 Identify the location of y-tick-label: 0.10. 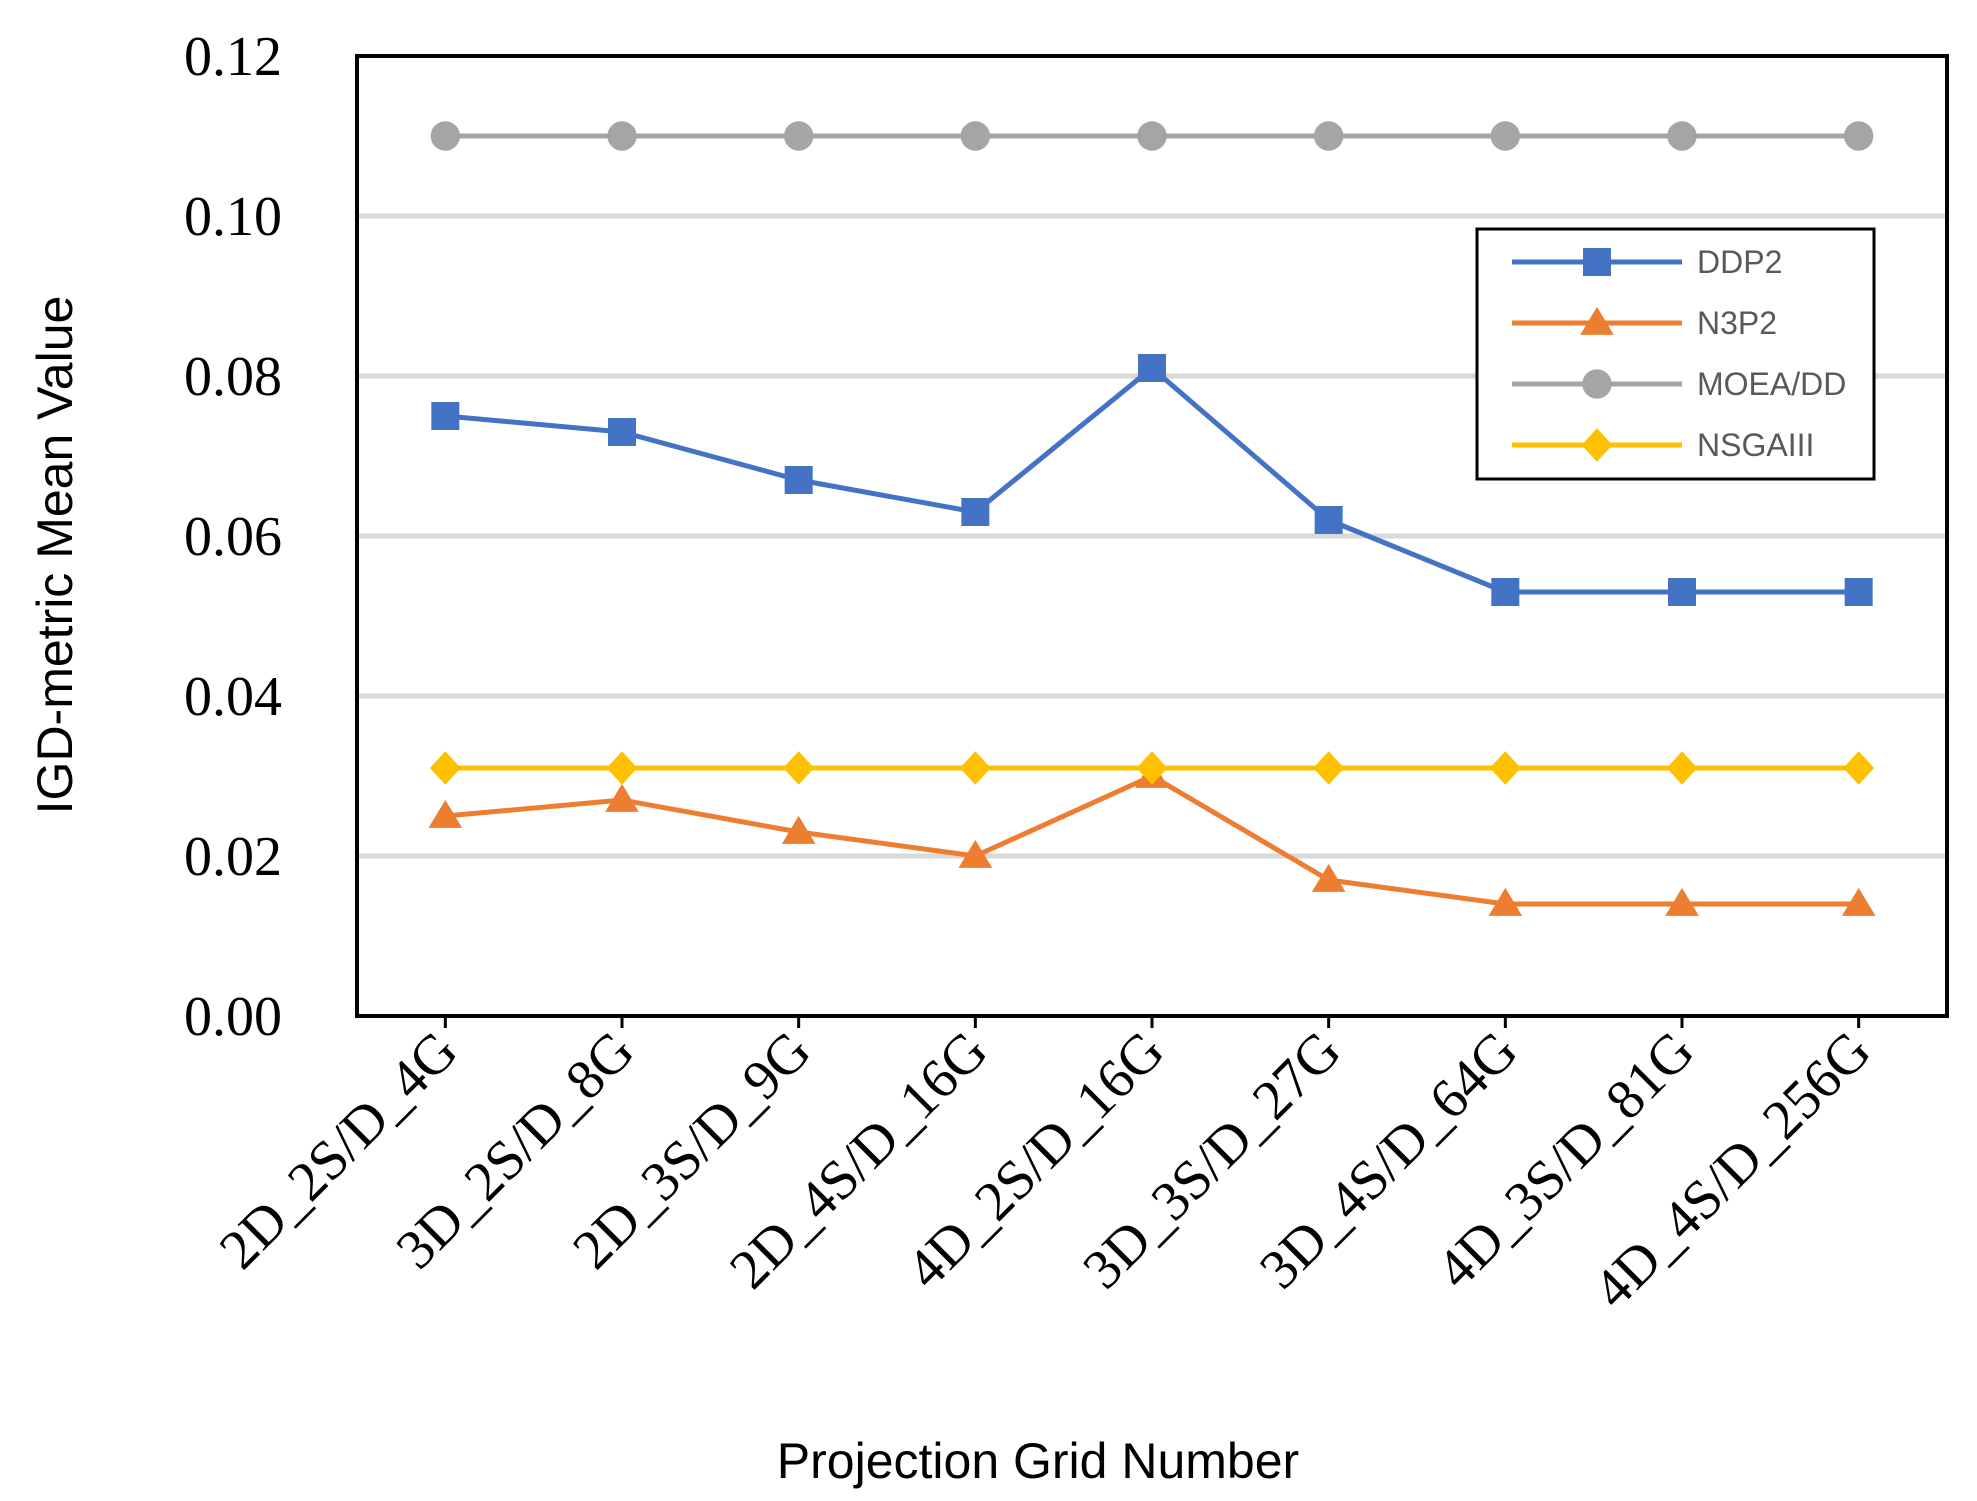
(233, 217).